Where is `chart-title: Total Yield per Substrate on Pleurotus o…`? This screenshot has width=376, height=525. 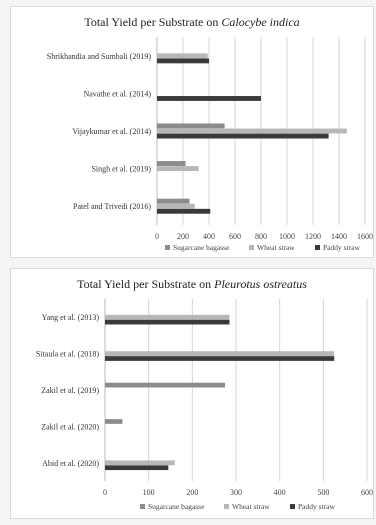 chart-title: Total Yield per Substrate on Pleurotus o… is located at coordinates (192, 284).